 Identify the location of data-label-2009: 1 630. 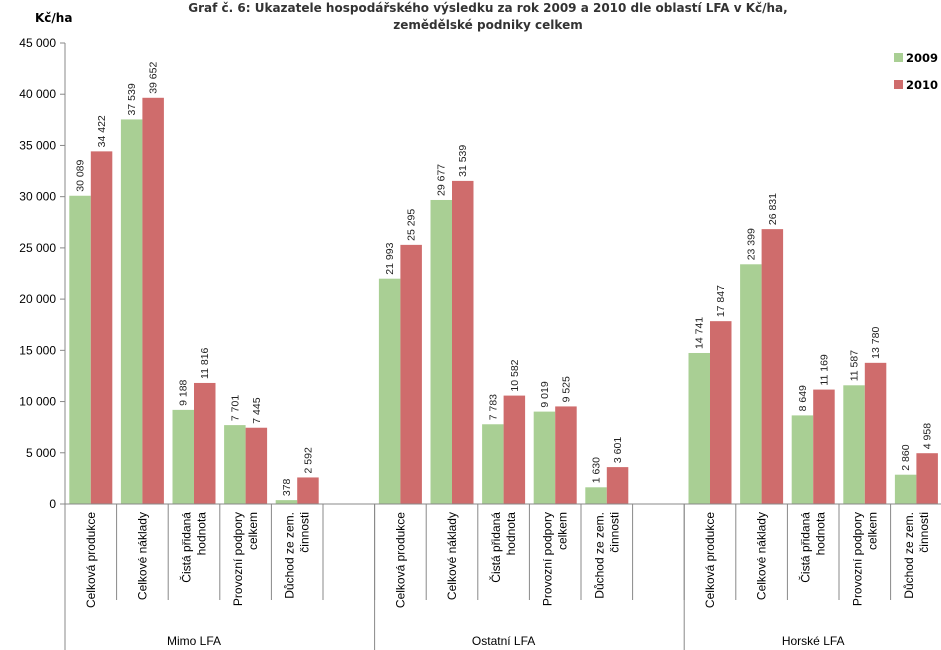
(597, 470).